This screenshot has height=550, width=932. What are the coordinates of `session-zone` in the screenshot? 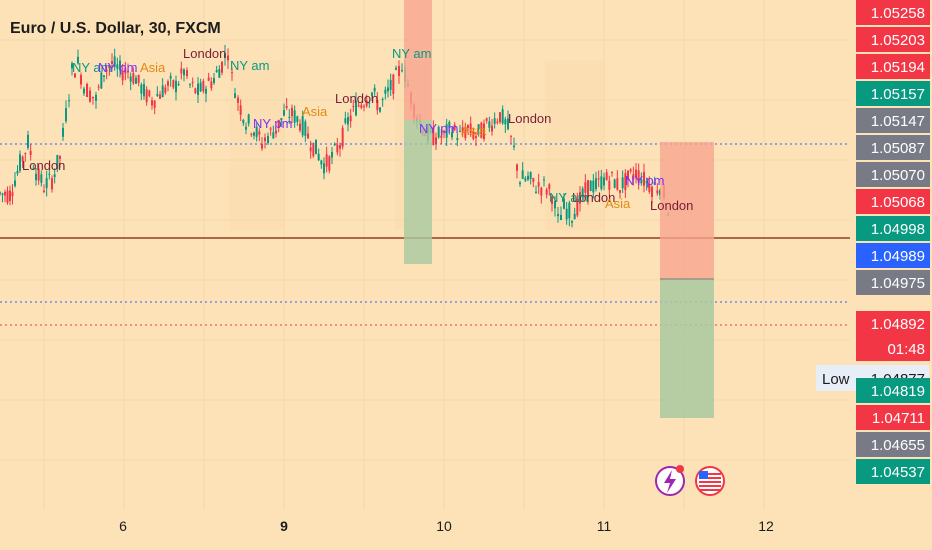 It's located at (257, 145).